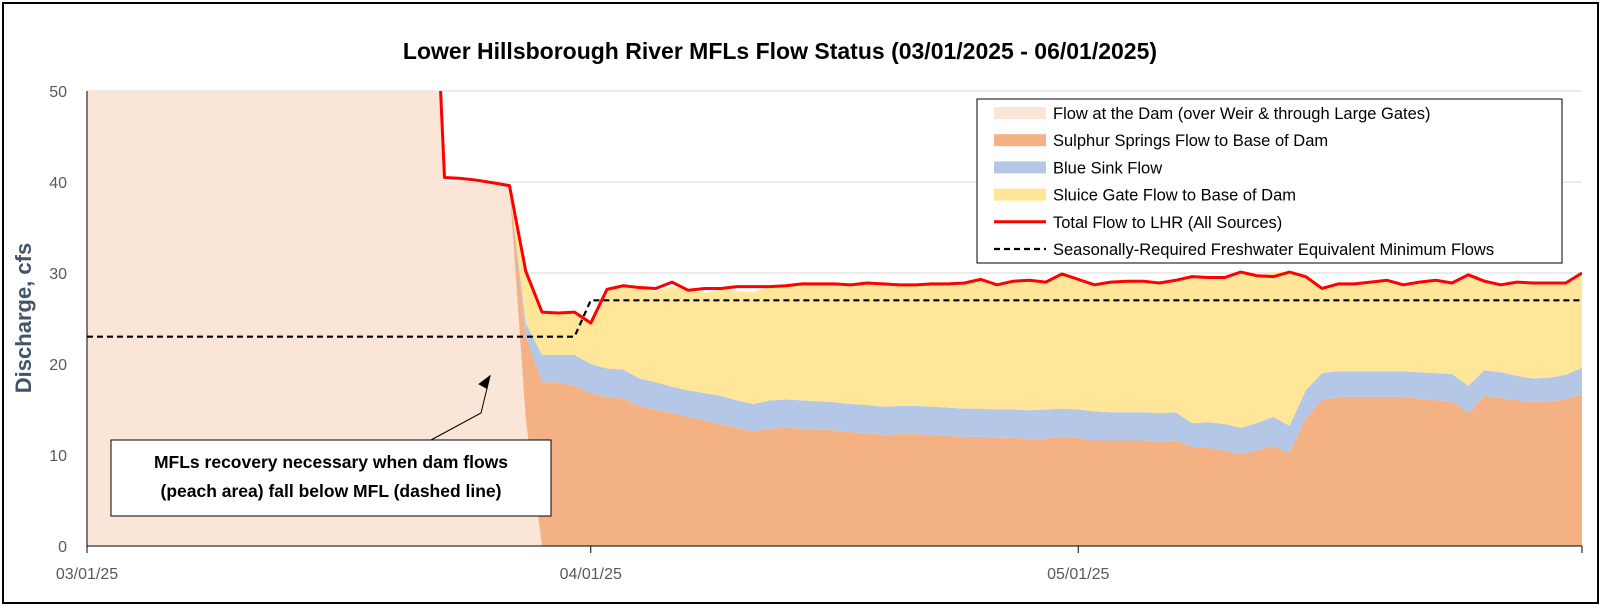 Image resolution: width=1605 pixels, height=610 pixels. Describe the element at coordinates (58, 320) in the screenshot. I see `y-tick-labels: 0 10 20 30 40 50` at that location.